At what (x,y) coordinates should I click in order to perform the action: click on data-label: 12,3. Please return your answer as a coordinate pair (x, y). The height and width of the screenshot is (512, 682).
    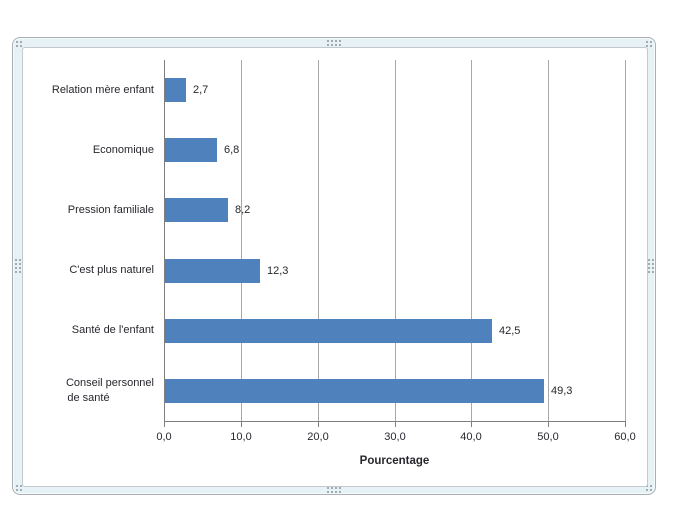
    Looking at the image, I should click on (278, 271).